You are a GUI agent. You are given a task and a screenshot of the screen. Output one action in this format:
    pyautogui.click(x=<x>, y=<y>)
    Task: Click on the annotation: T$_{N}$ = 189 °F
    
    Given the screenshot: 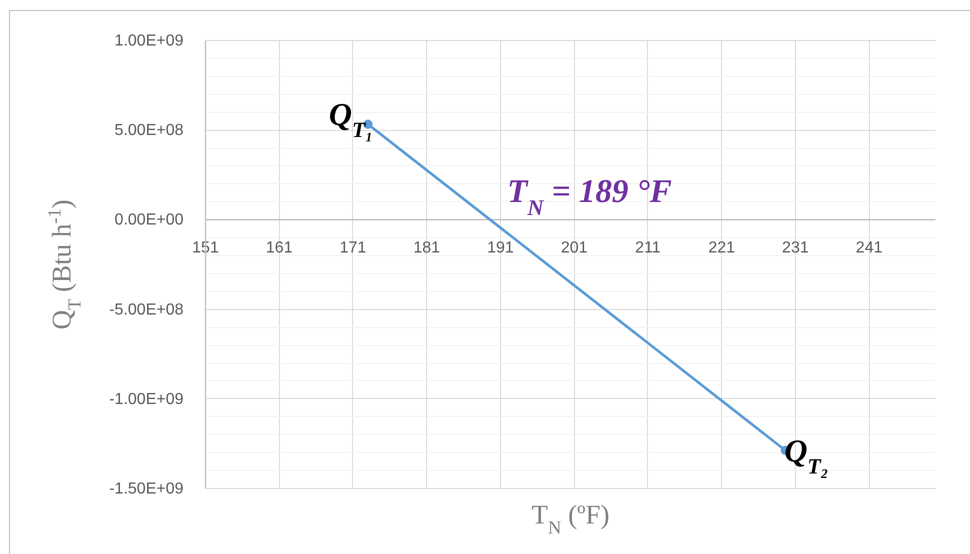 What is the action you would take?
    pyautogui.click(x=589, y=197)
    